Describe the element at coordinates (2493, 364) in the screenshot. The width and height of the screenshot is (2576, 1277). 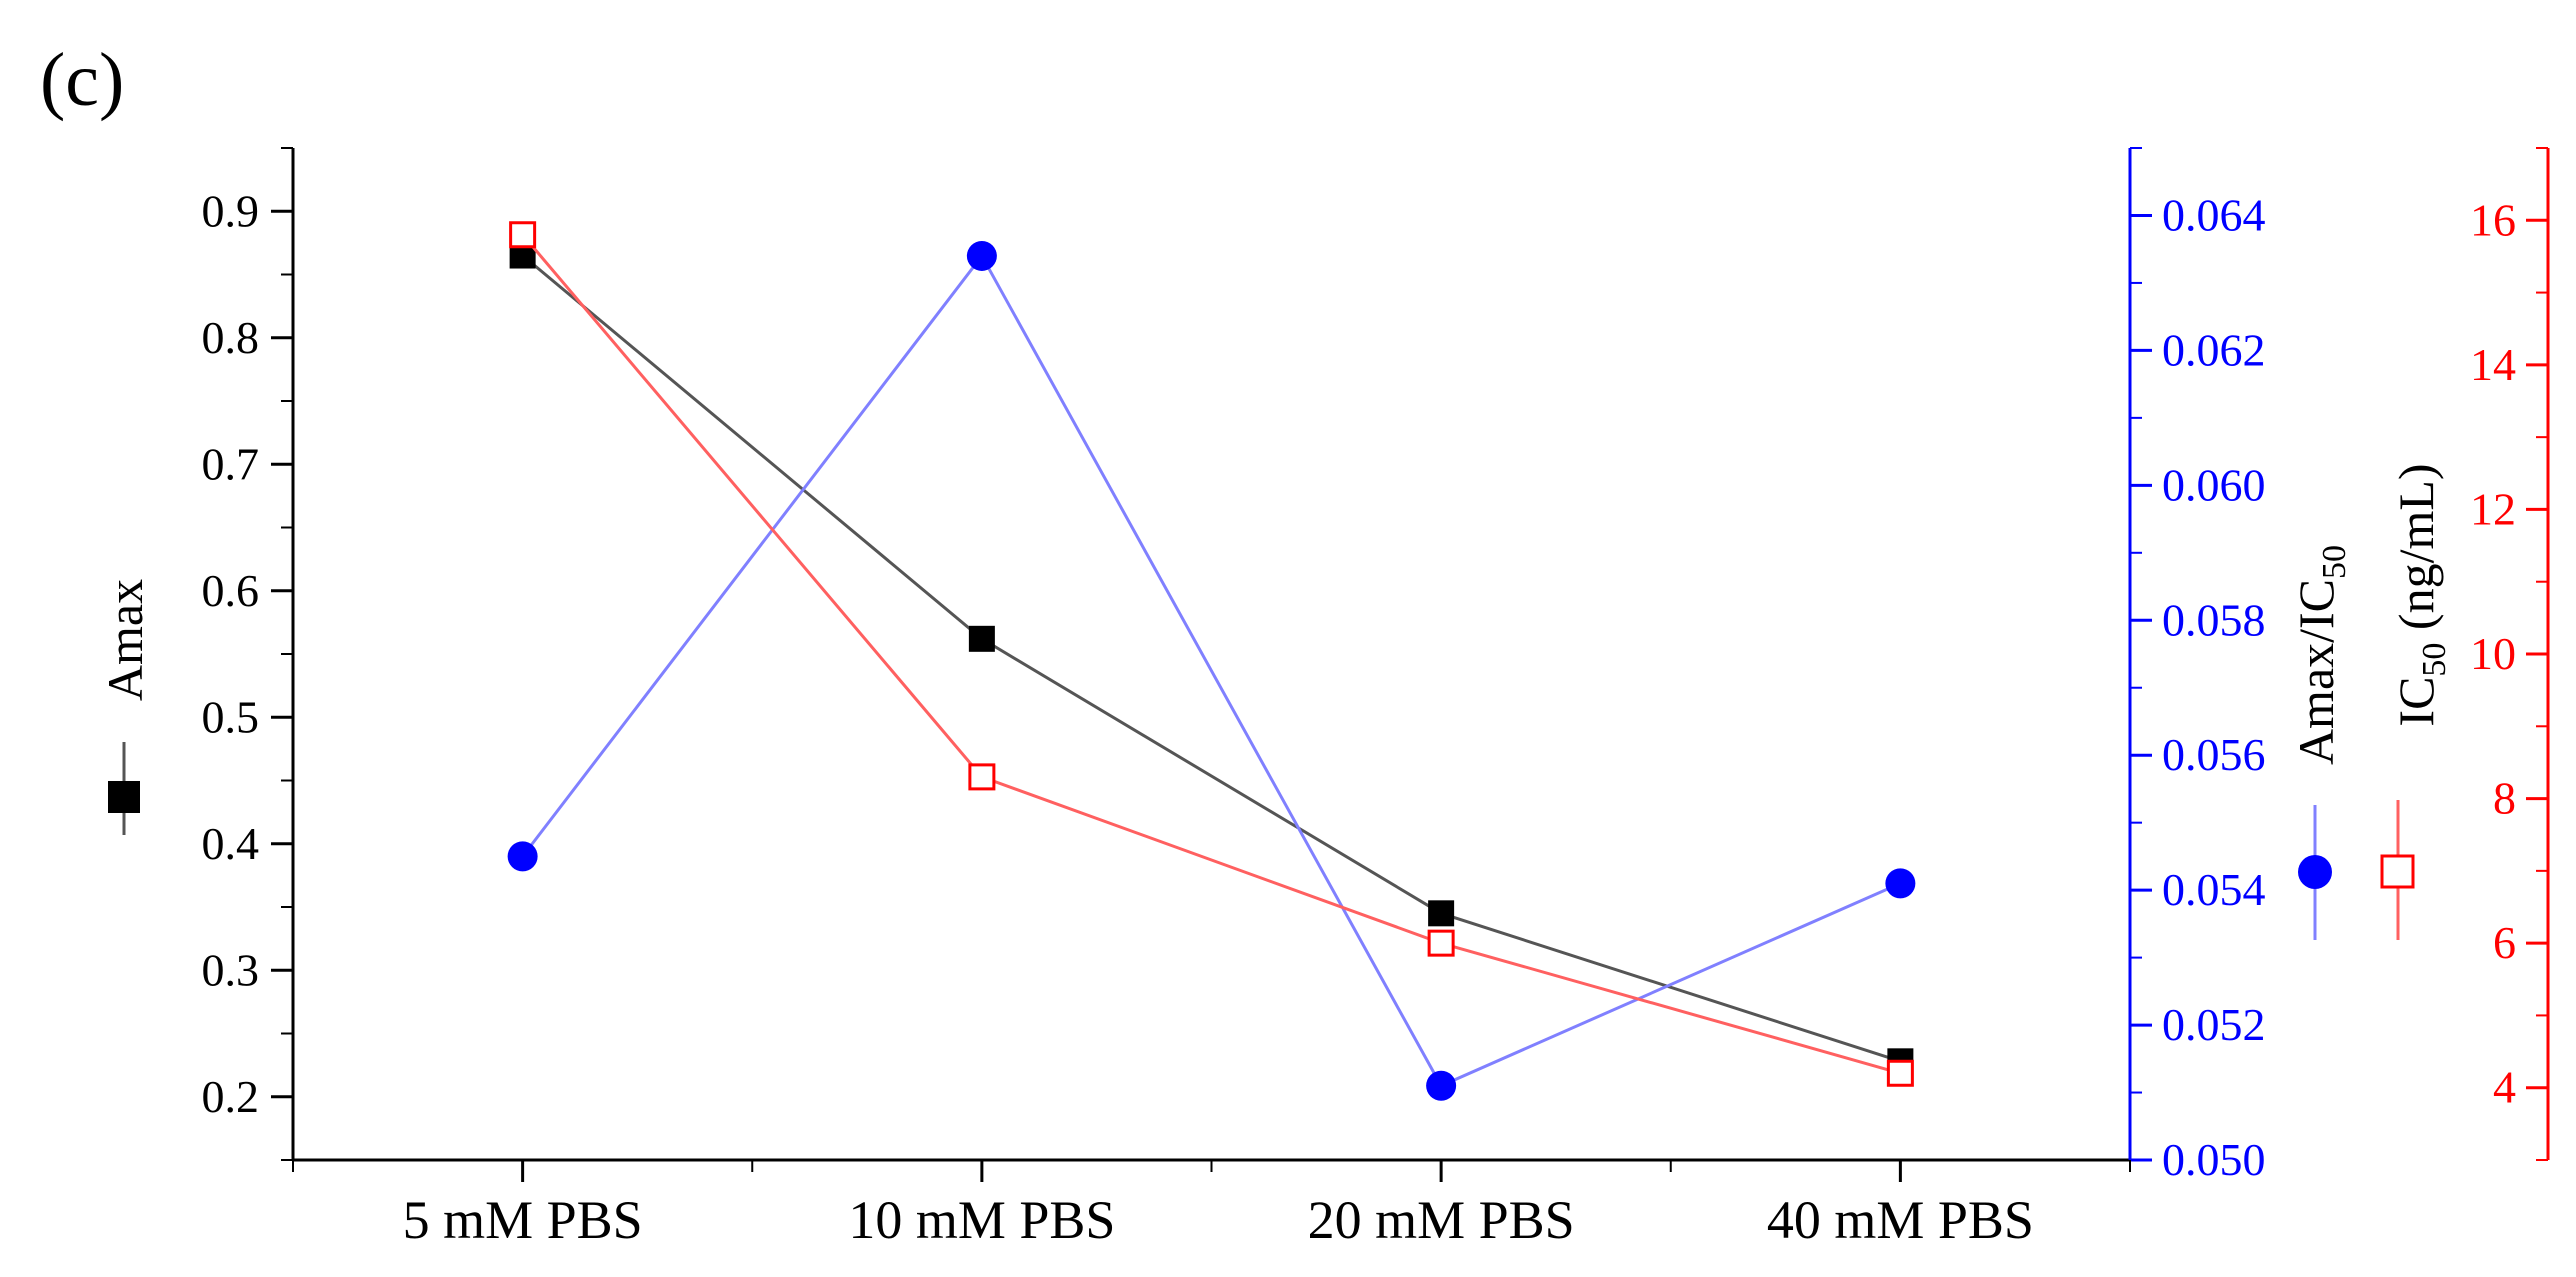
I see `right2-axis-tick-label: 14` at that location.